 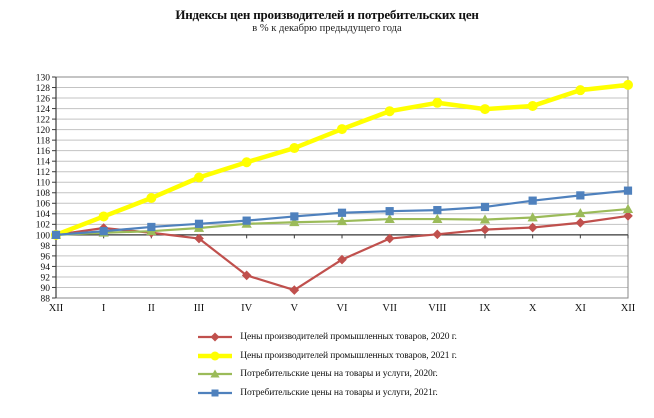 What do you see at coordinates (43, 184) in the screenshot?
I see `y-tick-label: 110` at bounding box center [43, 184].